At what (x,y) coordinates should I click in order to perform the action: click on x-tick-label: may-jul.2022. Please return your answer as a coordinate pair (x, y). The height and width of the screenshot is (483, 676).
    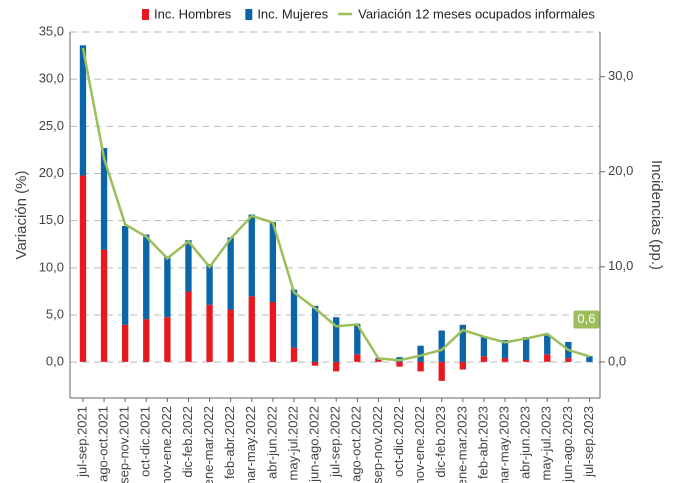
    Looking at the image, I should click on (292, 443).